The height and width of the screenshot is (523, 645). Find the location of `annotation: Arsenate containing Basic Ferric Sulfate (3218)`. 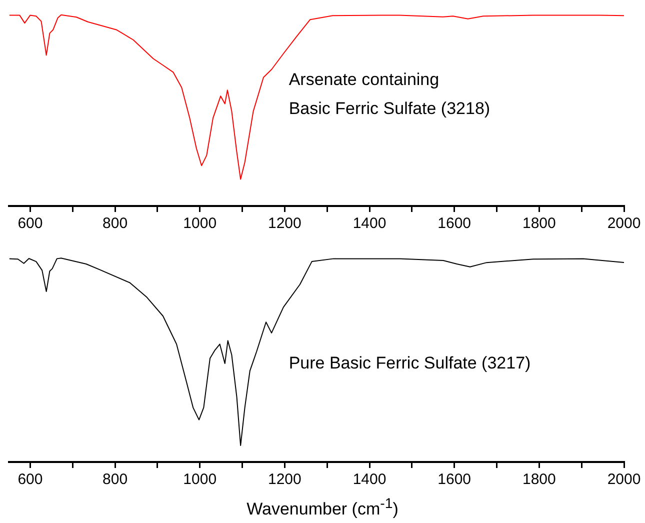

annotation: Arsenate containing Basic Ferric Sulfate (3218) is located at coordinates (389, 94).